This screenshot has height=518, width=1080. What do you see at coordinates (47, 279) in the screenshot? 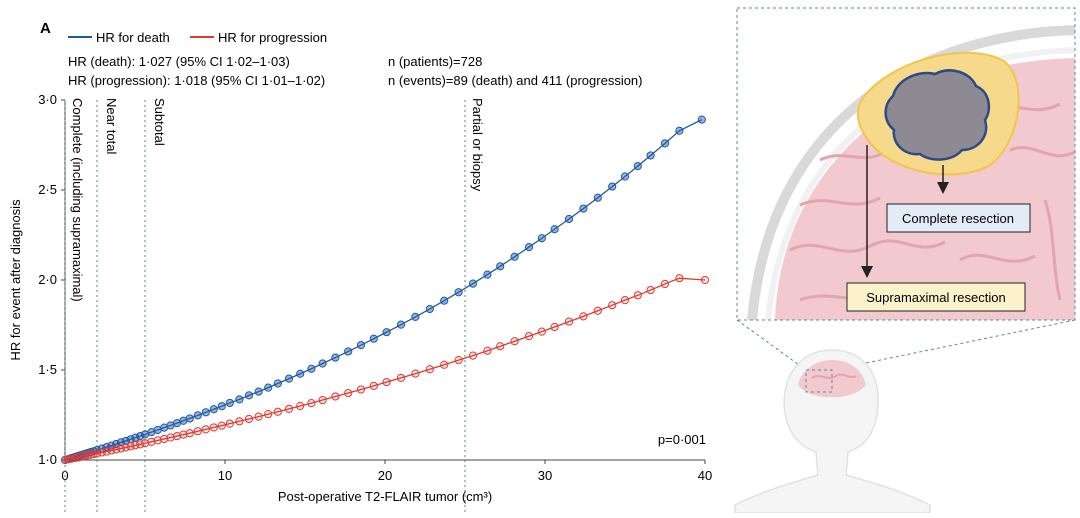
I see `y-tick-label: 2·0` at bounding box center [47, 279].